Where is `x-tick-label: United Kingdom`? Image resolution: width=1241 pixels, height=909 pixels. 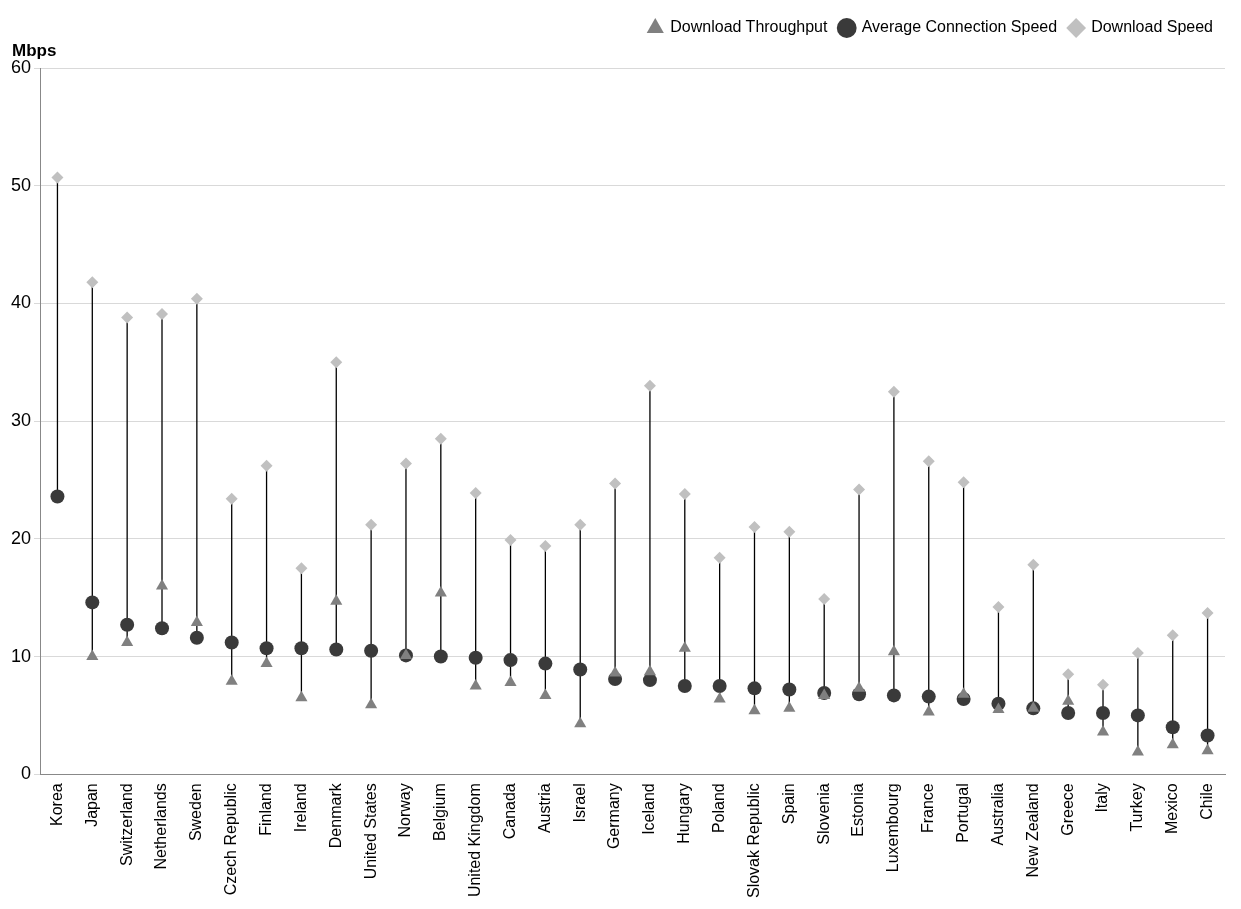
x-tick-label: United Kingdom is located at coordinates (475, 840).